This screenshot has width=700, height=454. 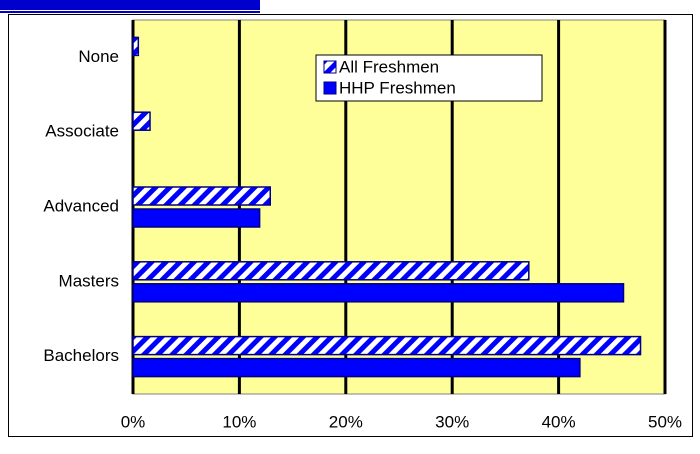 I want to click on y-tick-label: Masters, so click(x=89, y=280).